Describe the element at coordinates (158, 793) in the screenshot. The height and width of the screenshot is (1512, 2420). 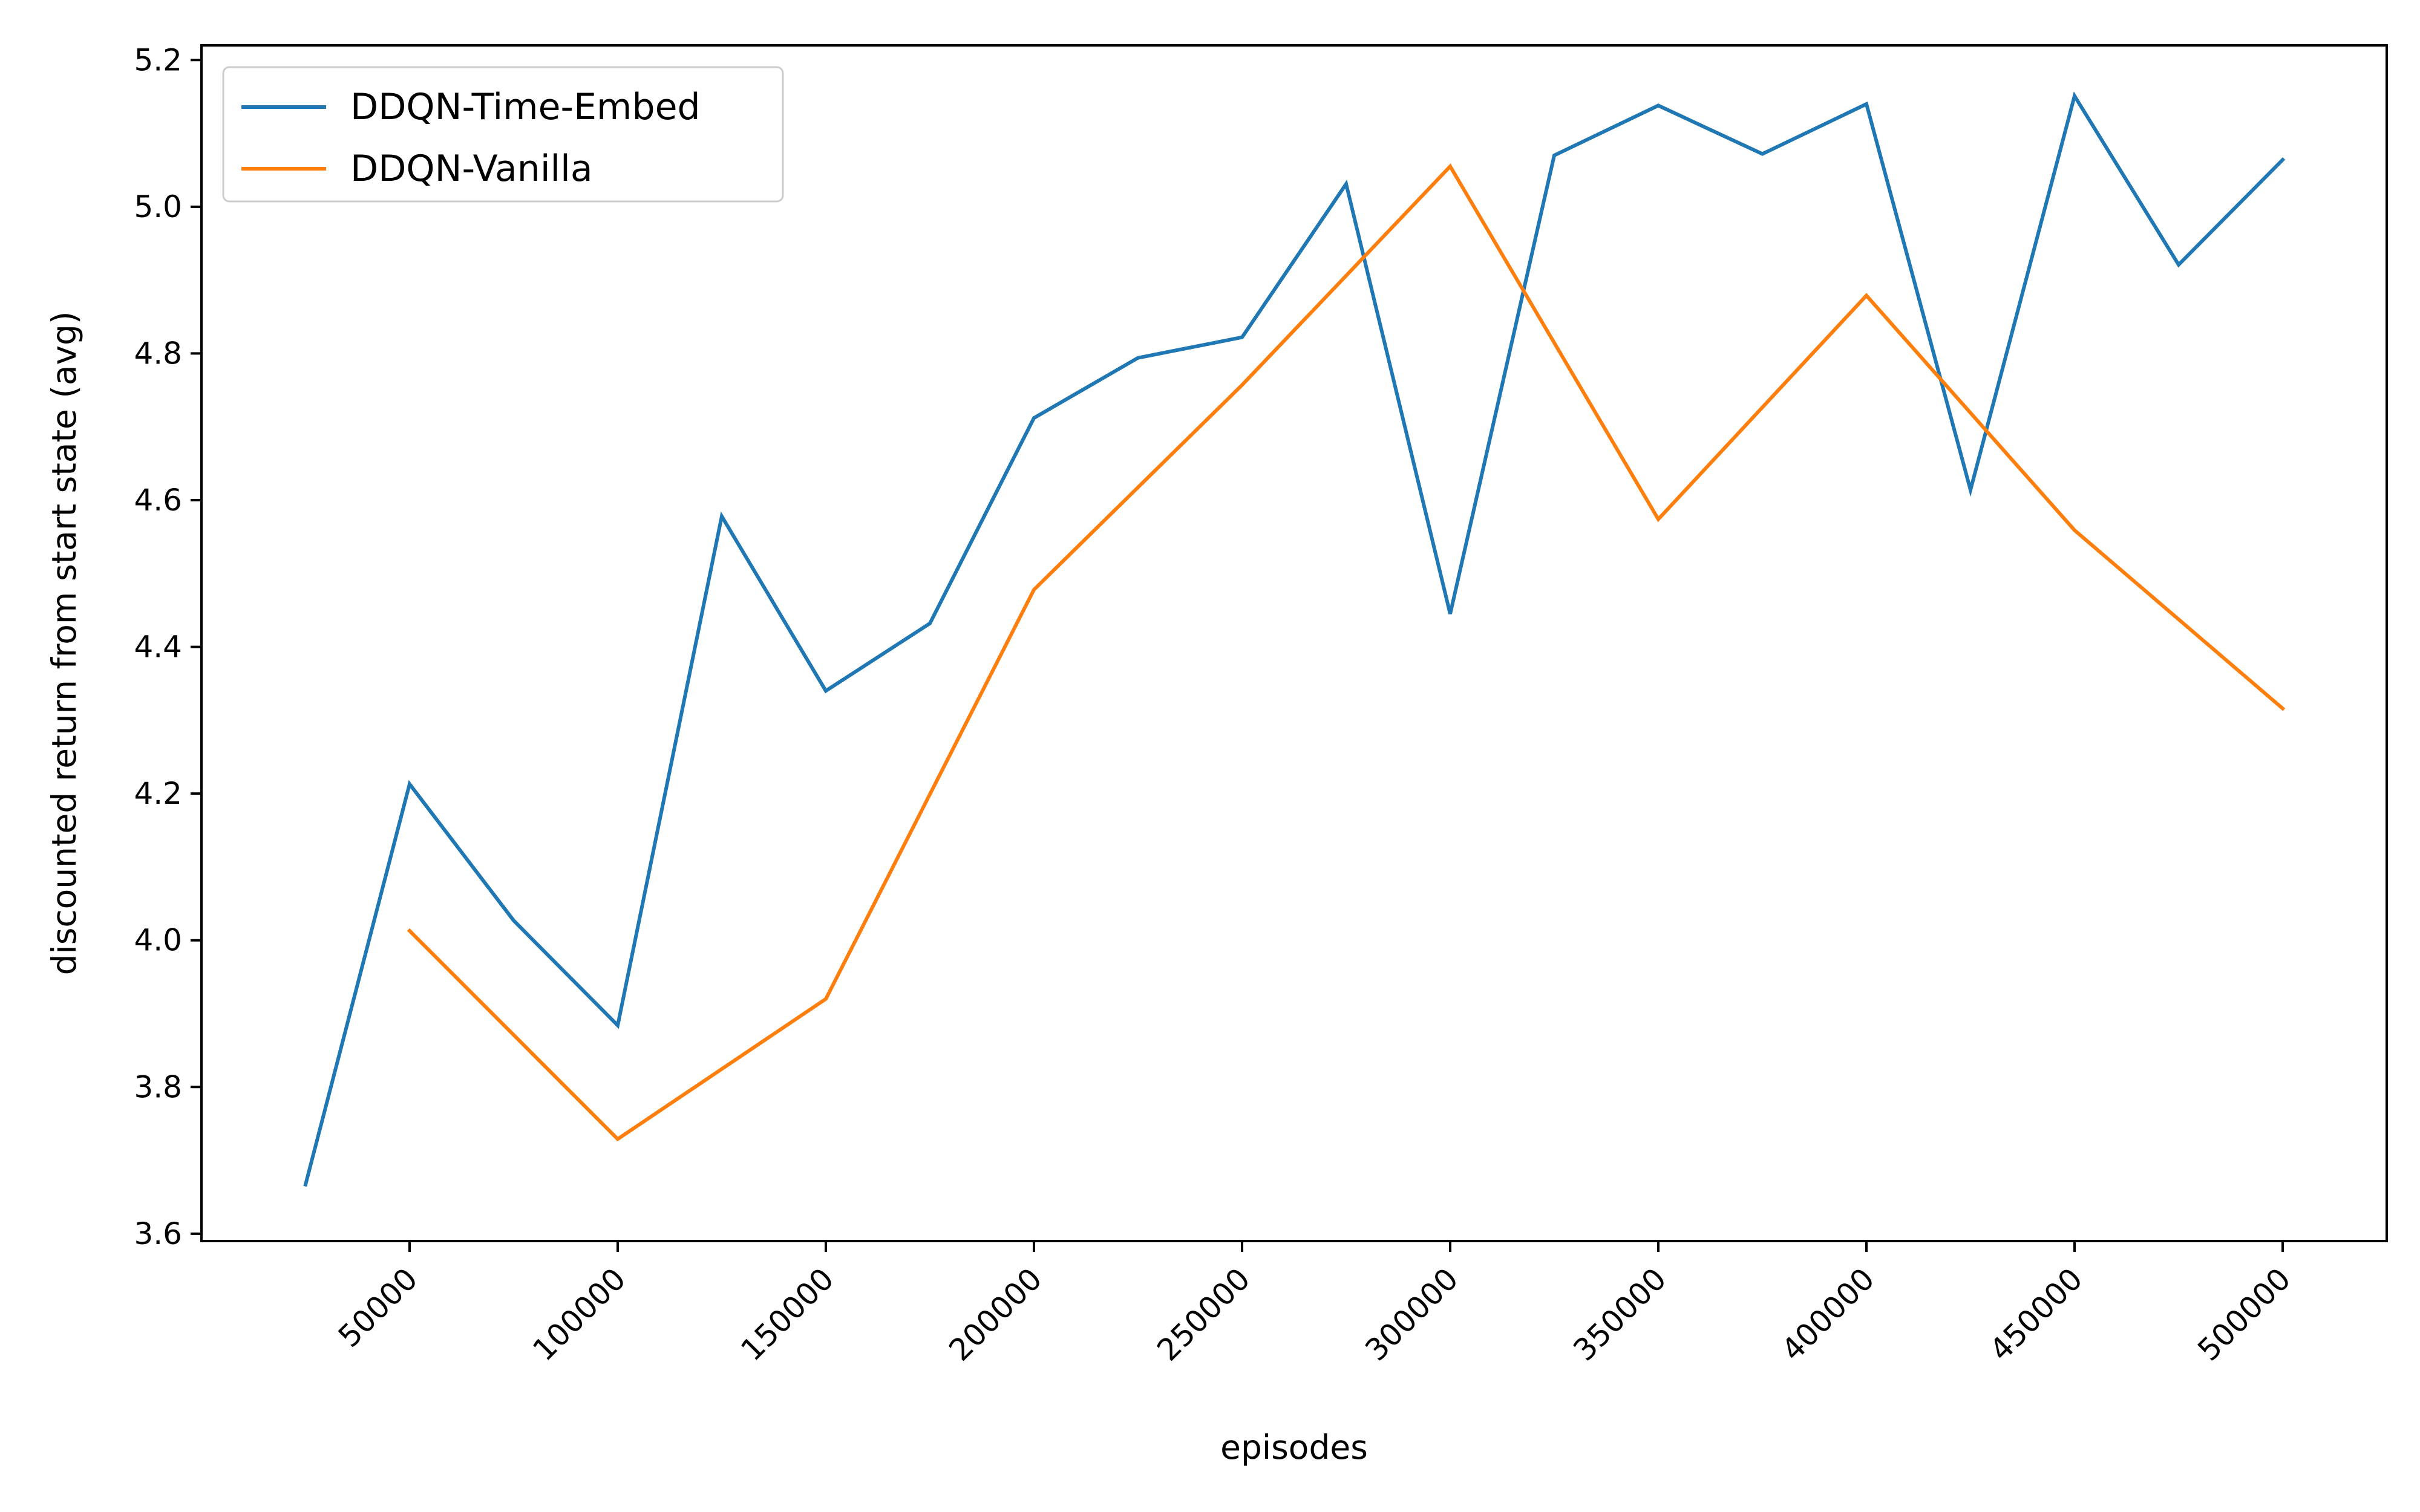
I see `y-tick-label: 4.2` at that location.